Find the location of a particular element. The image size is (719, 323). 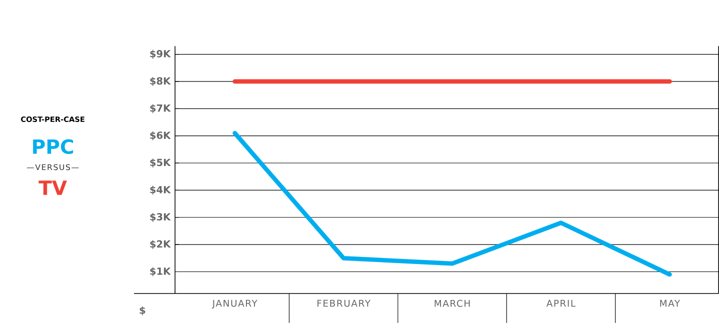

text: TV is located at coordinates (52, 187).